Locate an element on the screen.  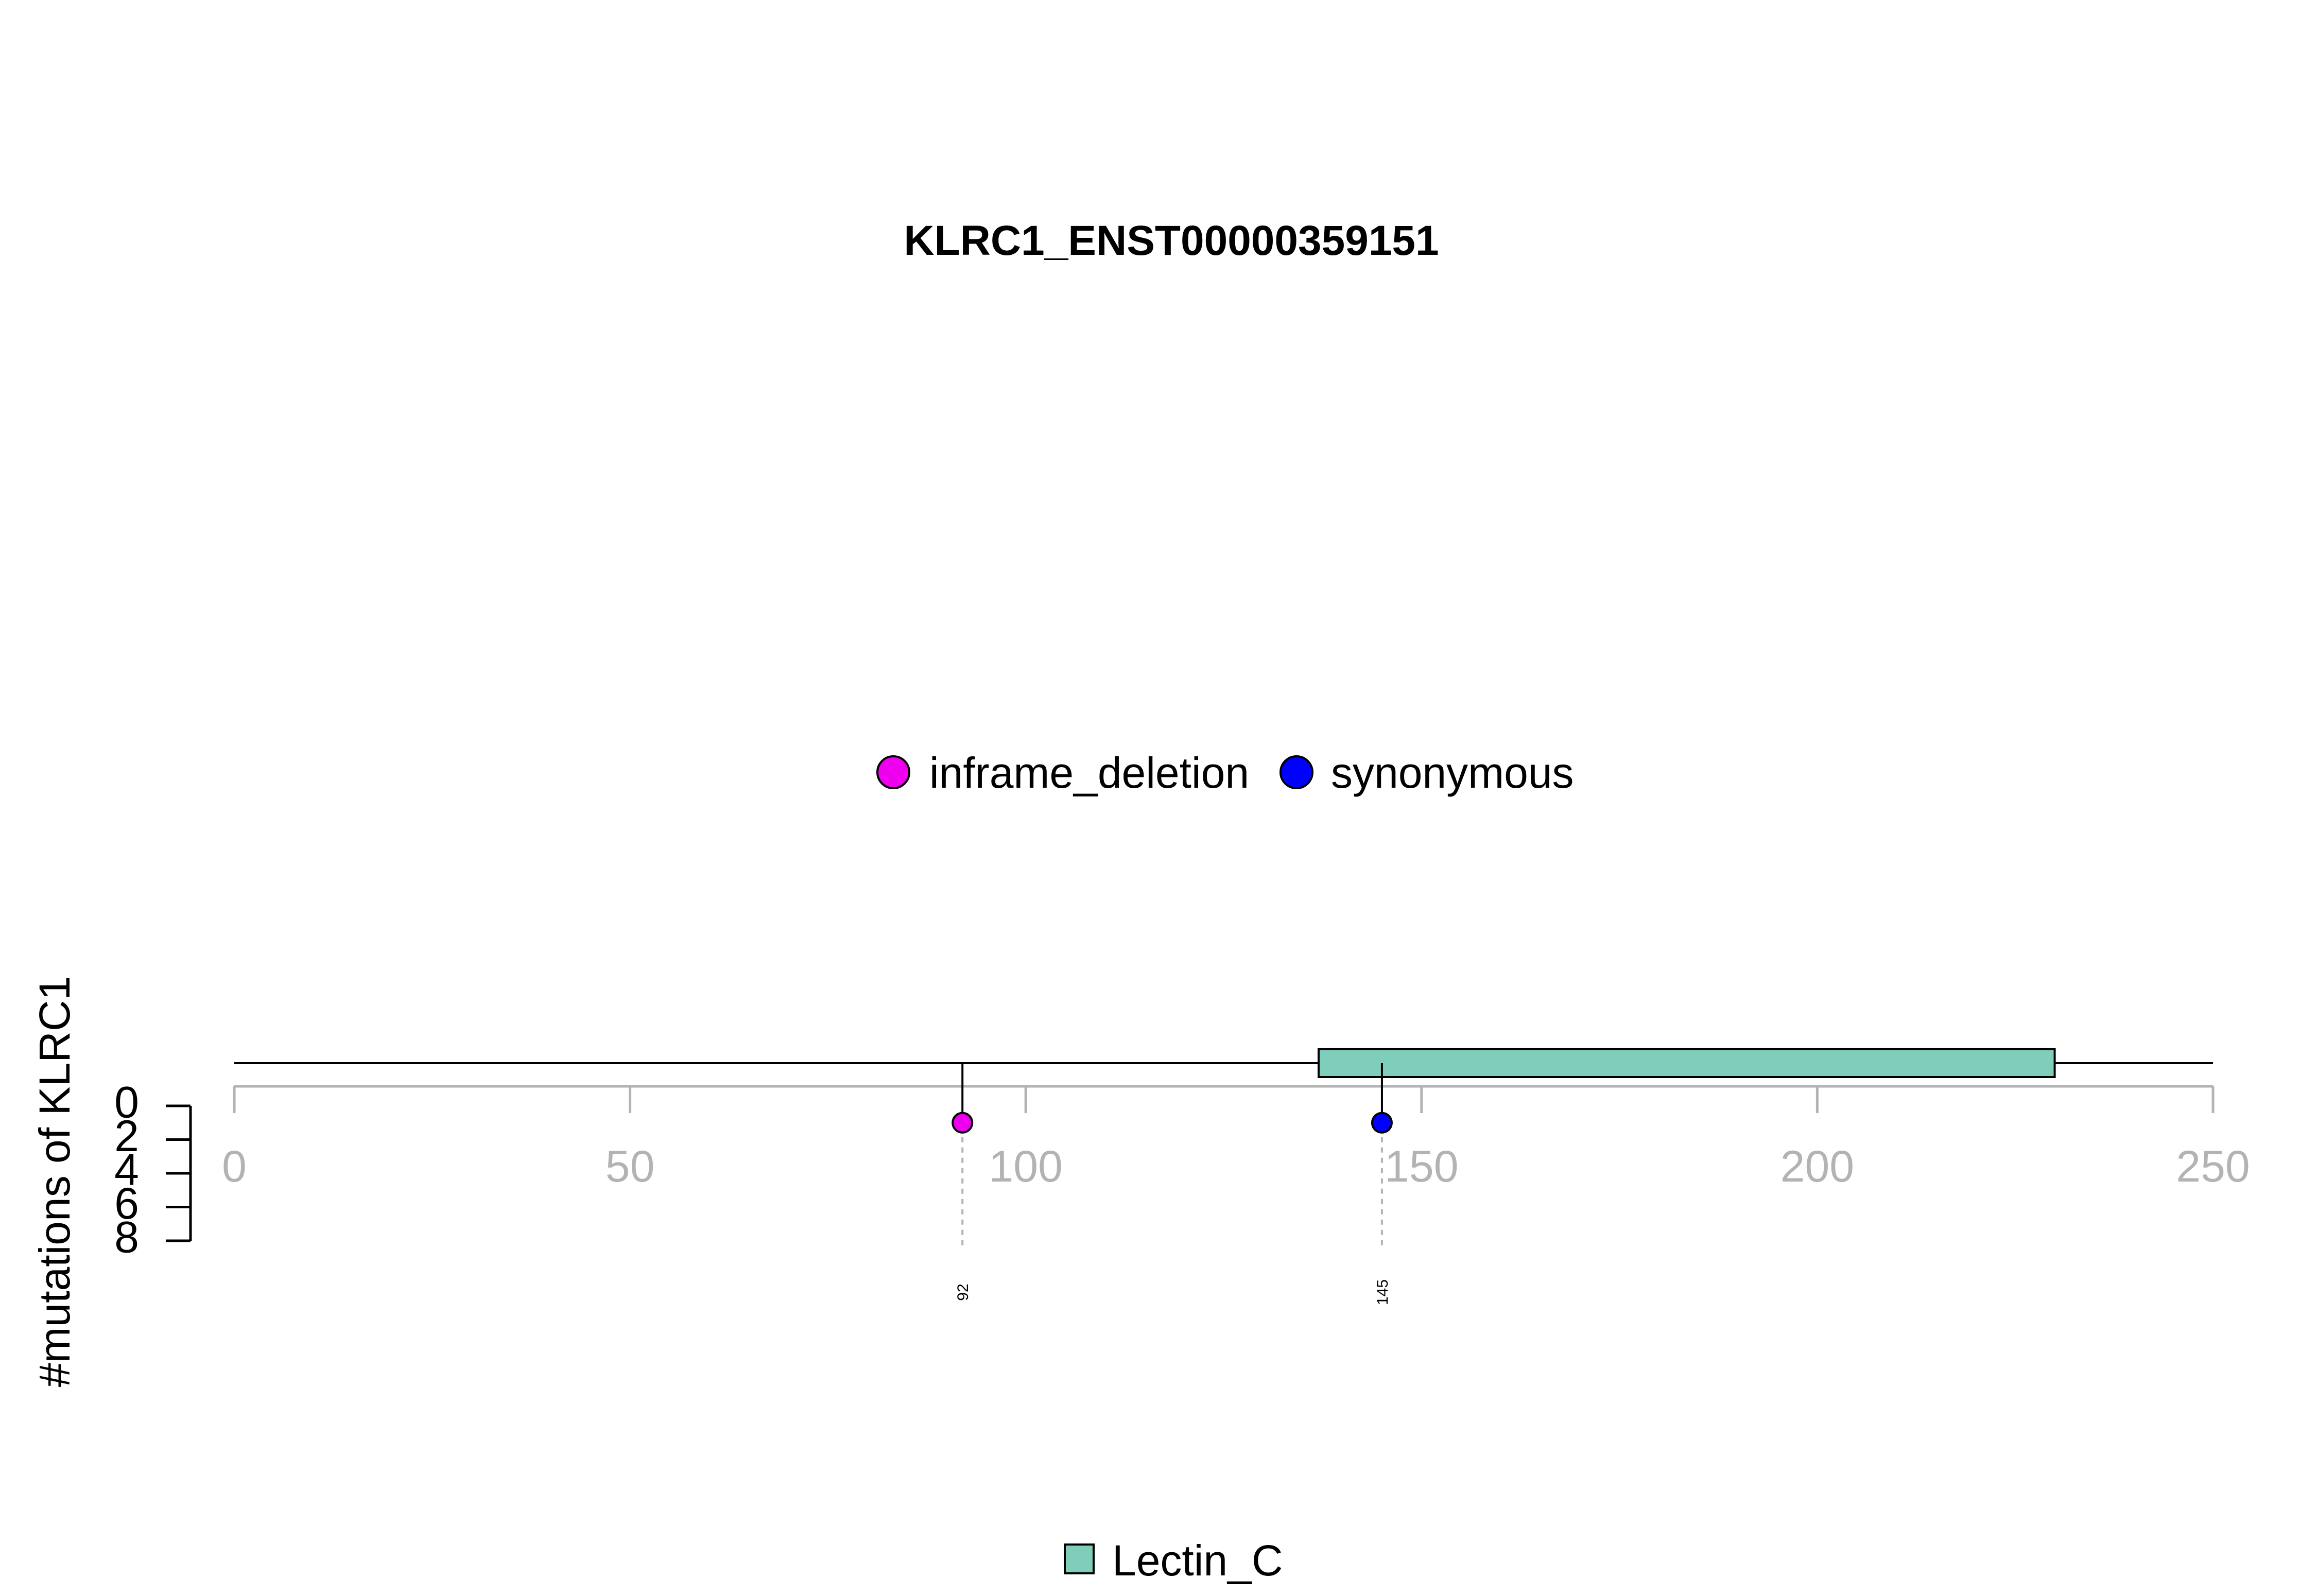
y-tick-label-8: 8 is located at coordinates (126, 1237).